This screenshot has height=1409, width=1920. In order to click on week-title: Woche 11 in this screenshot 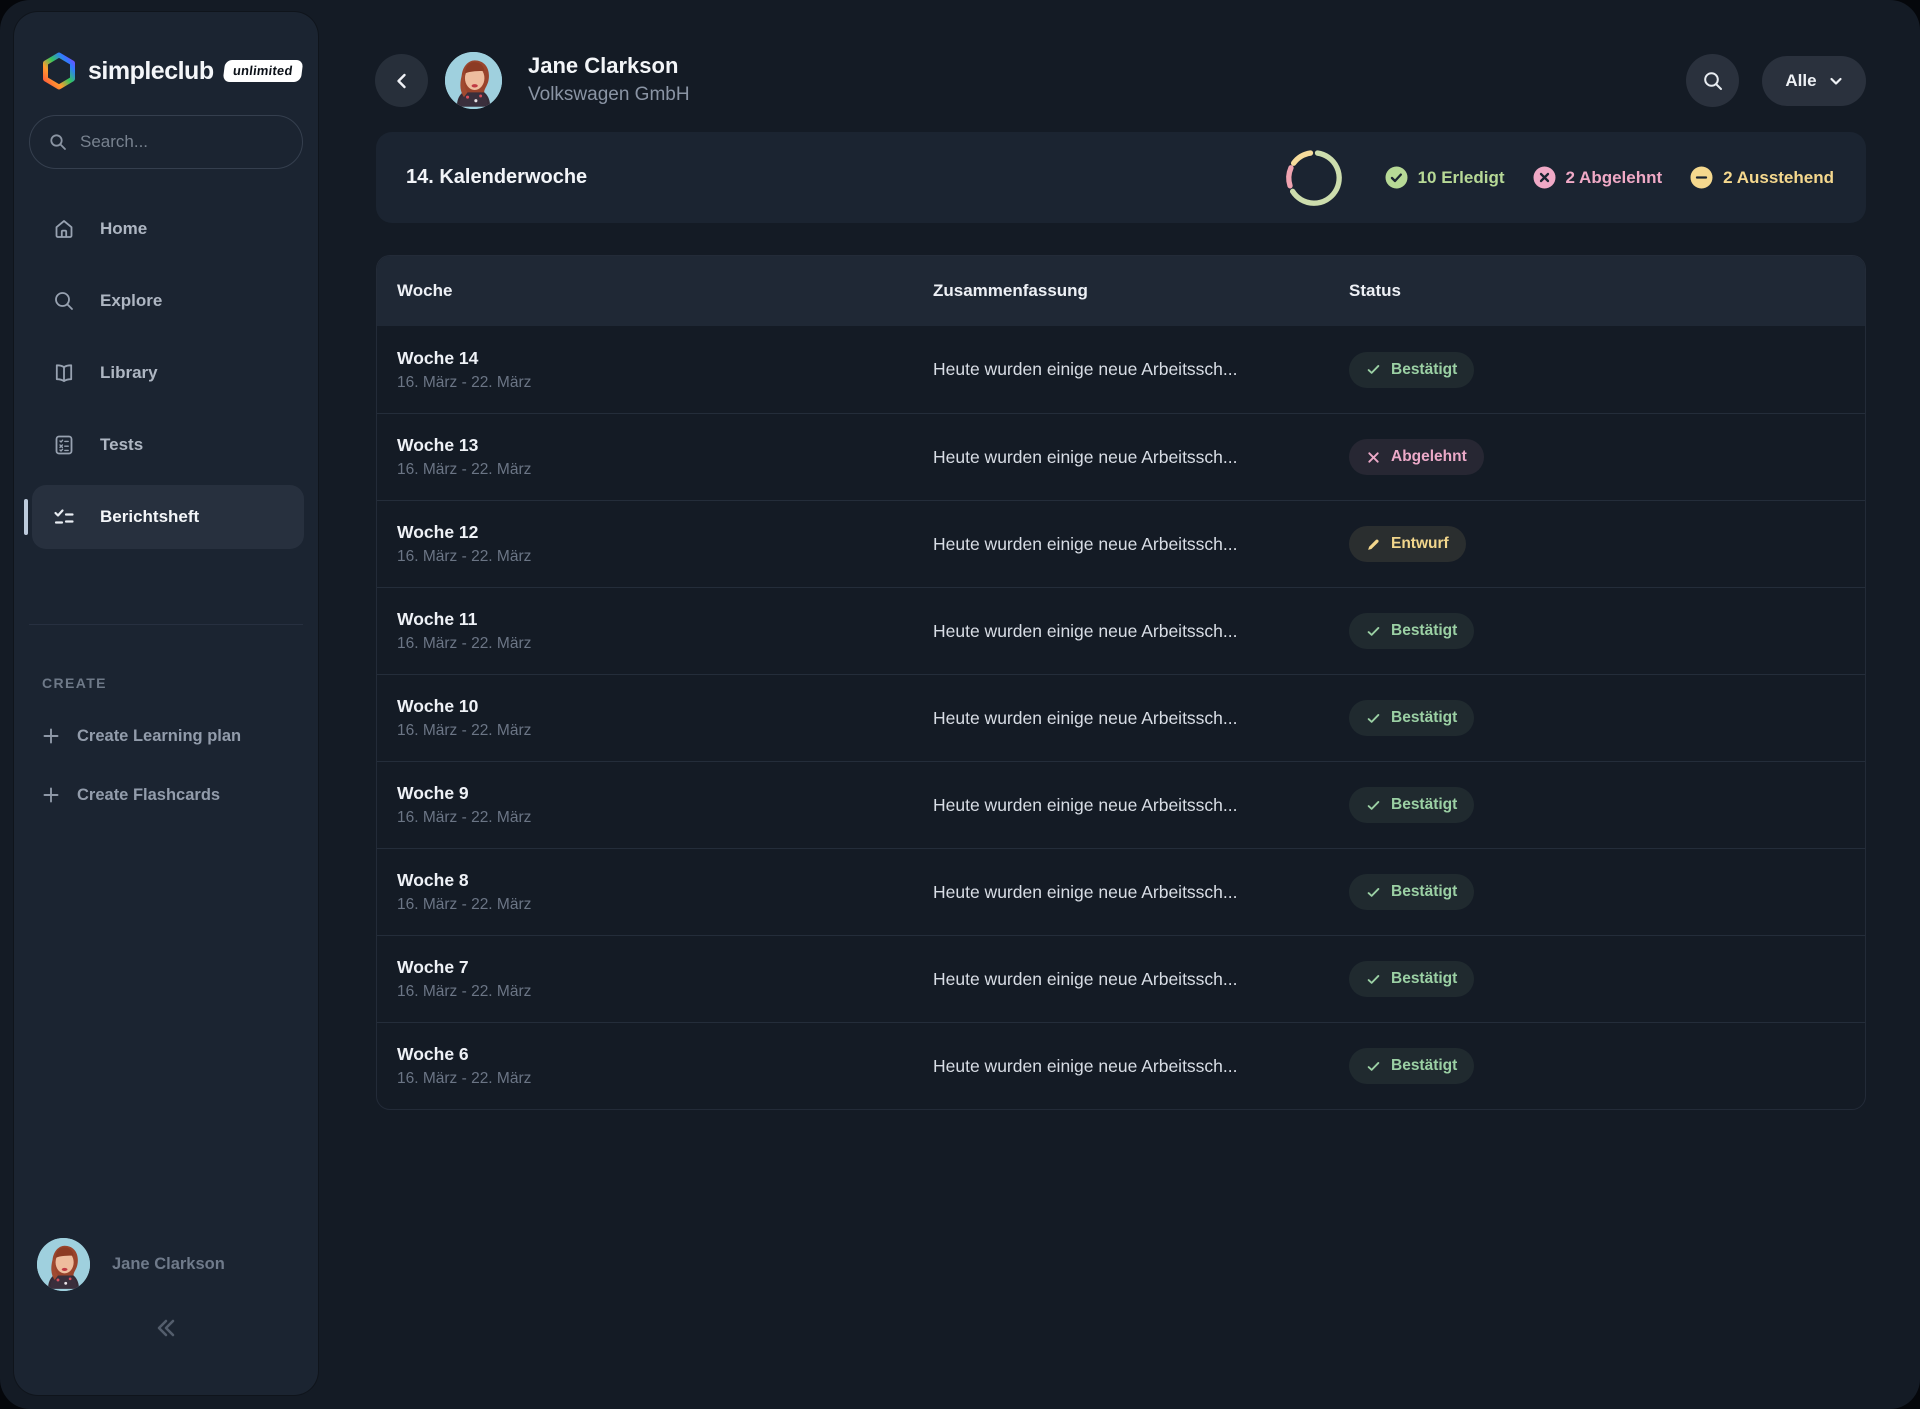, I will do `click(437, 619)`.